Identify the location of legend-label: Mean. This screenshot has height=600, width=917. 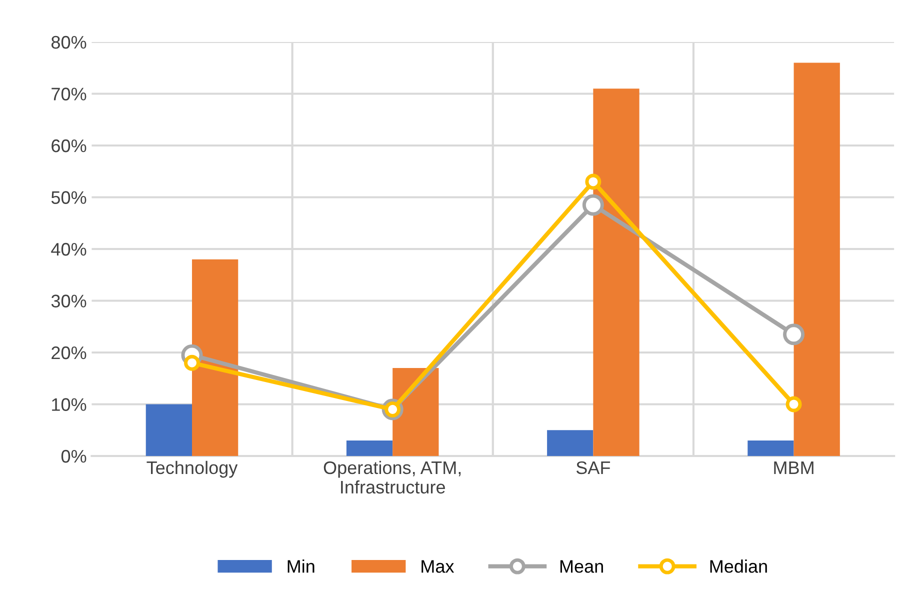
(581, 566).